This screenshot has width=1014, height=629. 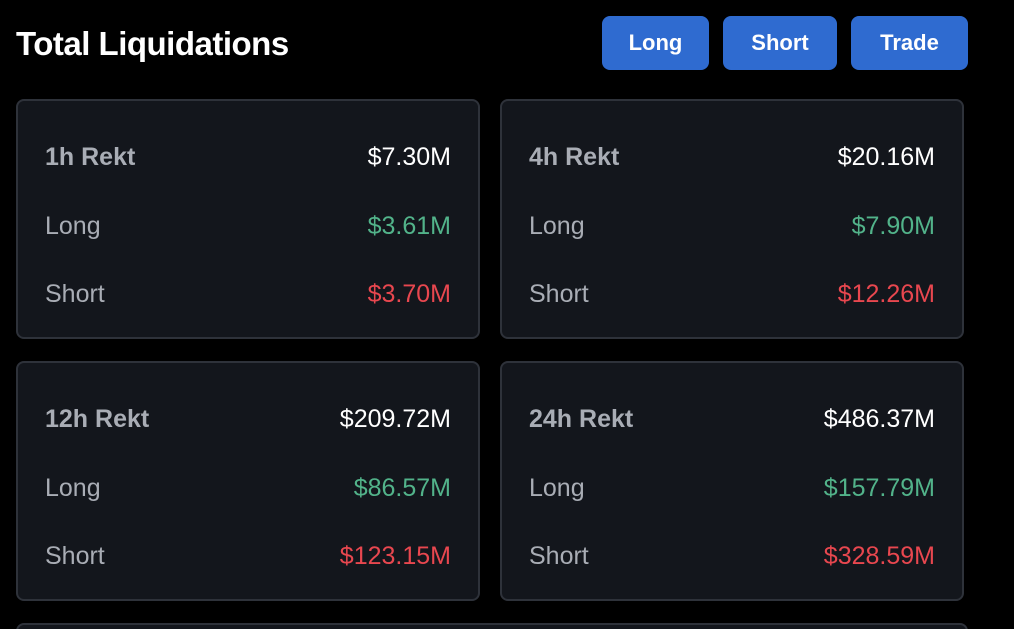 What do you see at coordinates (879, 488) in the screenshot?
I see `long-value: $157.79M` at bounding box center [879, 488].